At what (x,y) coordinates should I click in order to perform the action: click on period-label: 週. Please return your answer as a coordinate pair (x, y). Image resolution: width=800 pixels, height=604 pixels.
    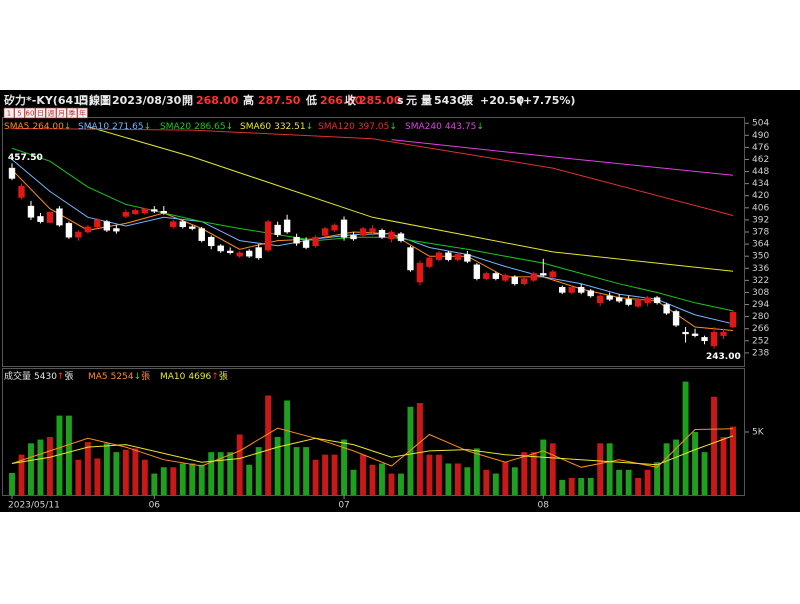
    Looking at the image, I should click on (51, 113).